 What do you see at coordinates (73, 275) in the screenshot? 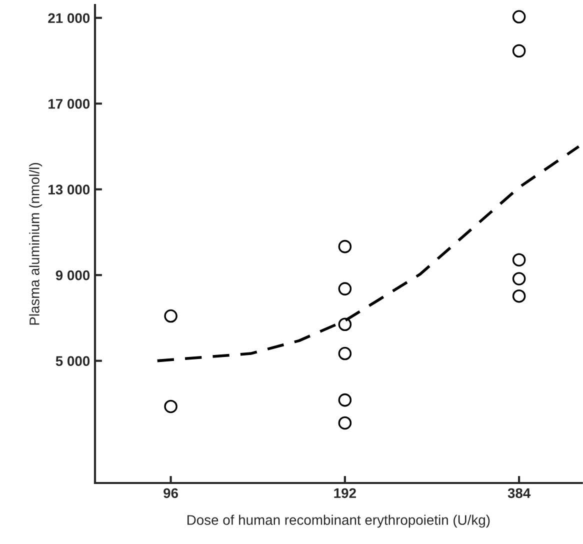
I see `y-tick-label: 9 000` at bounding box center [73, 275].